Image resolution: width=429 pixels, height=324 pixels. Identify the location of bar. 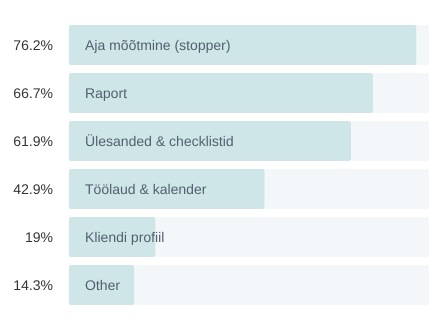
(101, 285).